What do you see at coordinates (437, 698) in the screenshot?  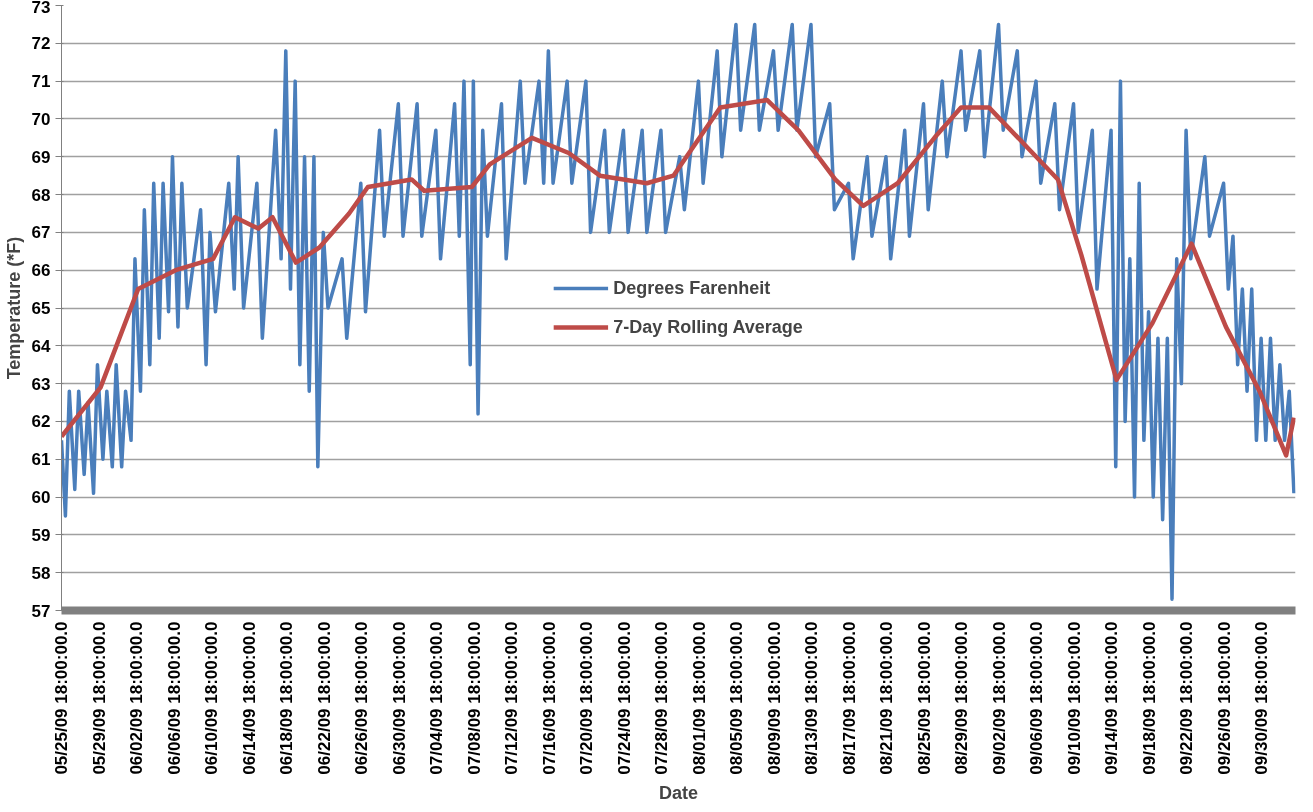 I see `x-tick-label: 07/04/09 18:00:00.0` at bounding box center [437, 698].